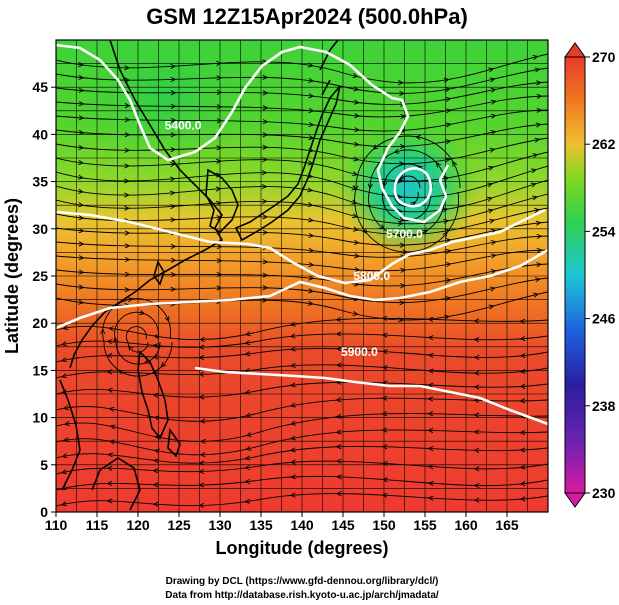  I want to click on x-tick-label: 160, so click(466, 525).